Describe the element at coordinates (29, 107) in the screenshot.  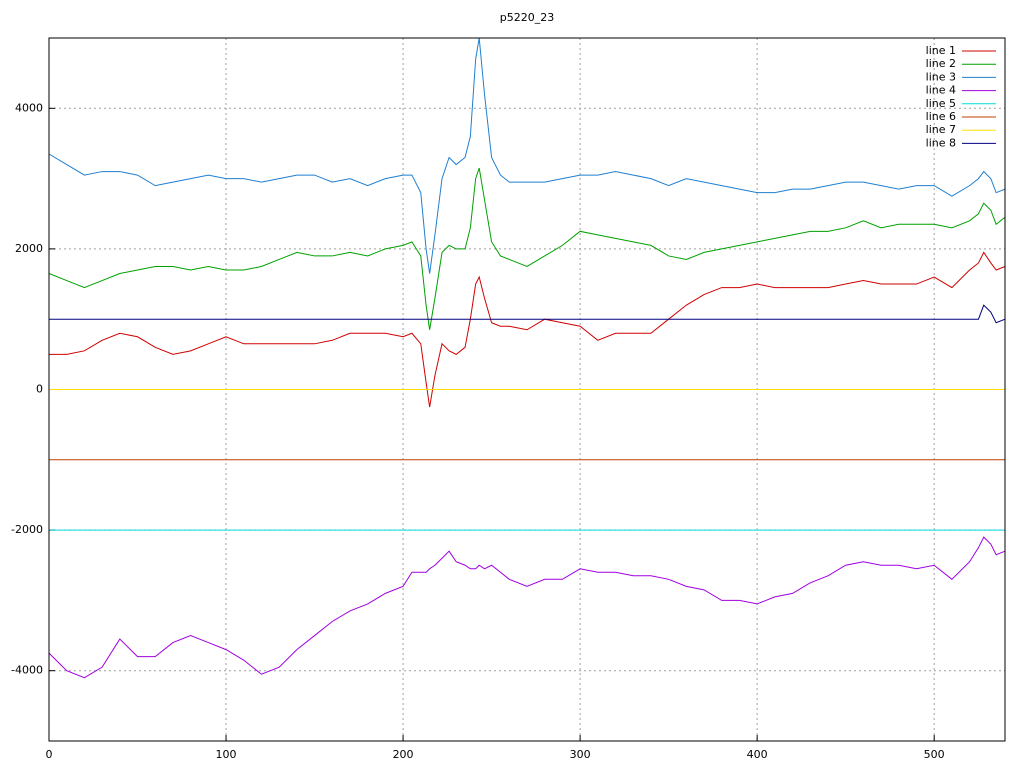
I see `y-tick-label: 4000` at that location.